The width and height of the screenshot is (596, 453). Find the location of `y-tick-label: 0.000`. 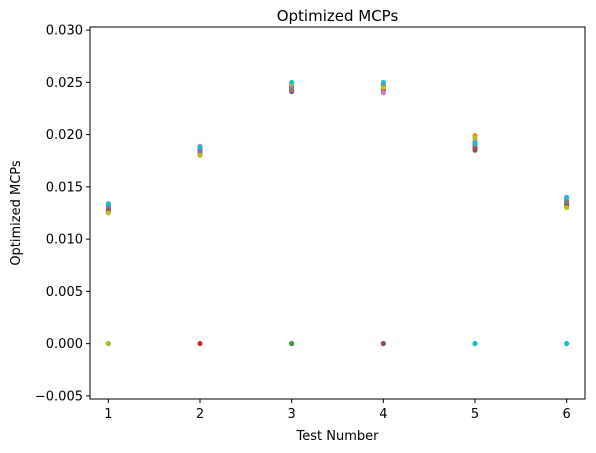

y-tick-label: 0.000 is located at coordinates (64, 344).